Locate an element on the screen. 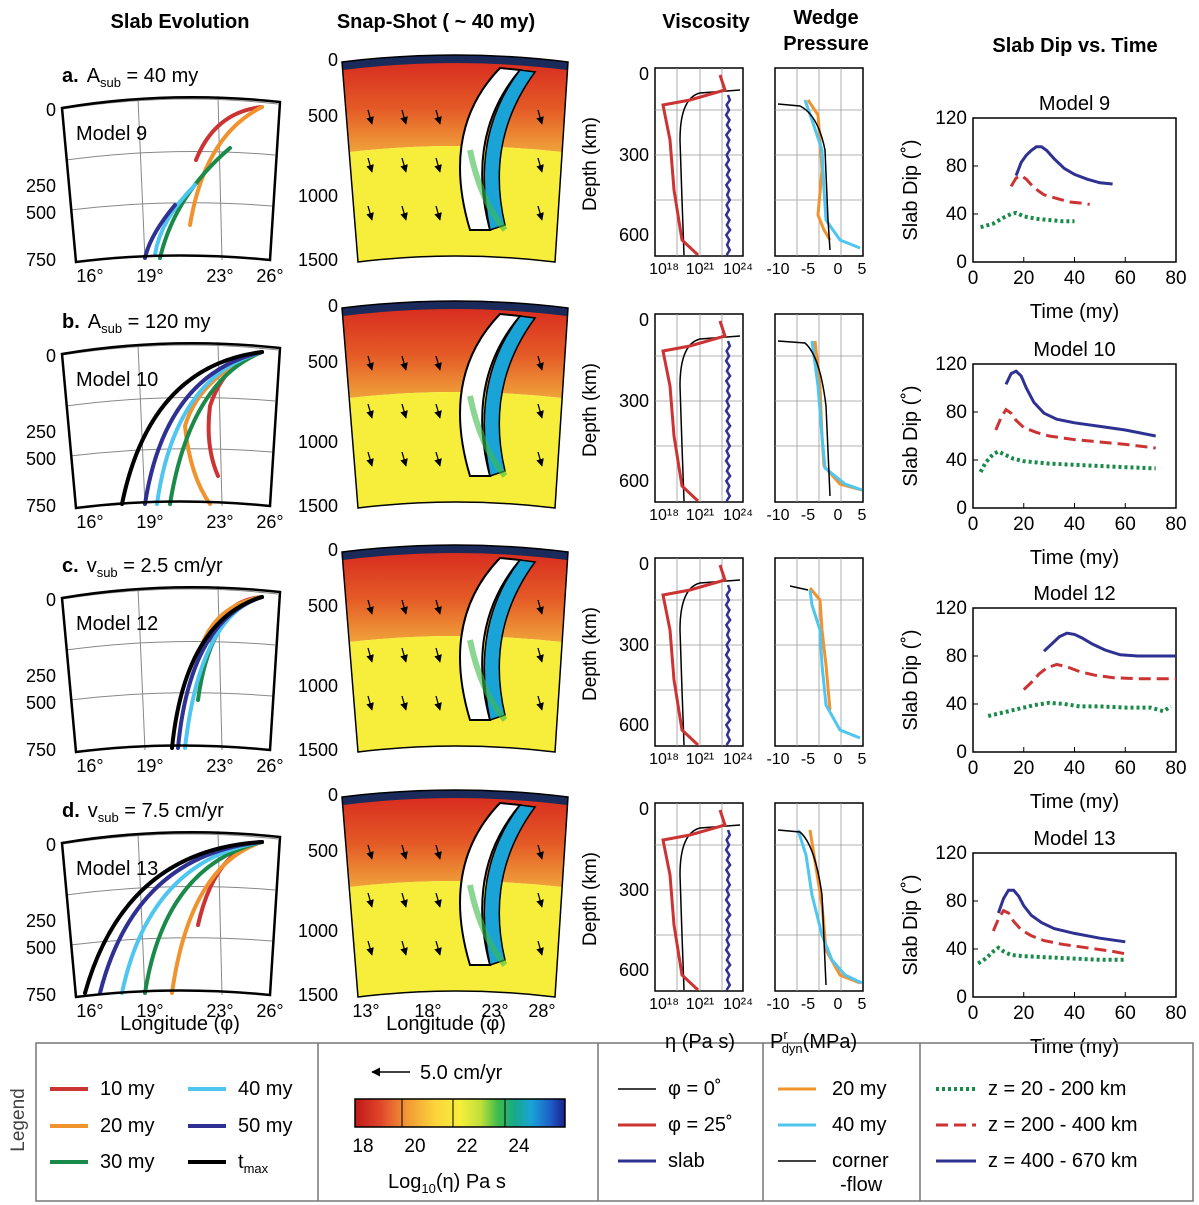 The height and width of the screenshot is (1205, 1199). pressure-panel: -10 -5 0 5 is located at coordinates (816, 662).